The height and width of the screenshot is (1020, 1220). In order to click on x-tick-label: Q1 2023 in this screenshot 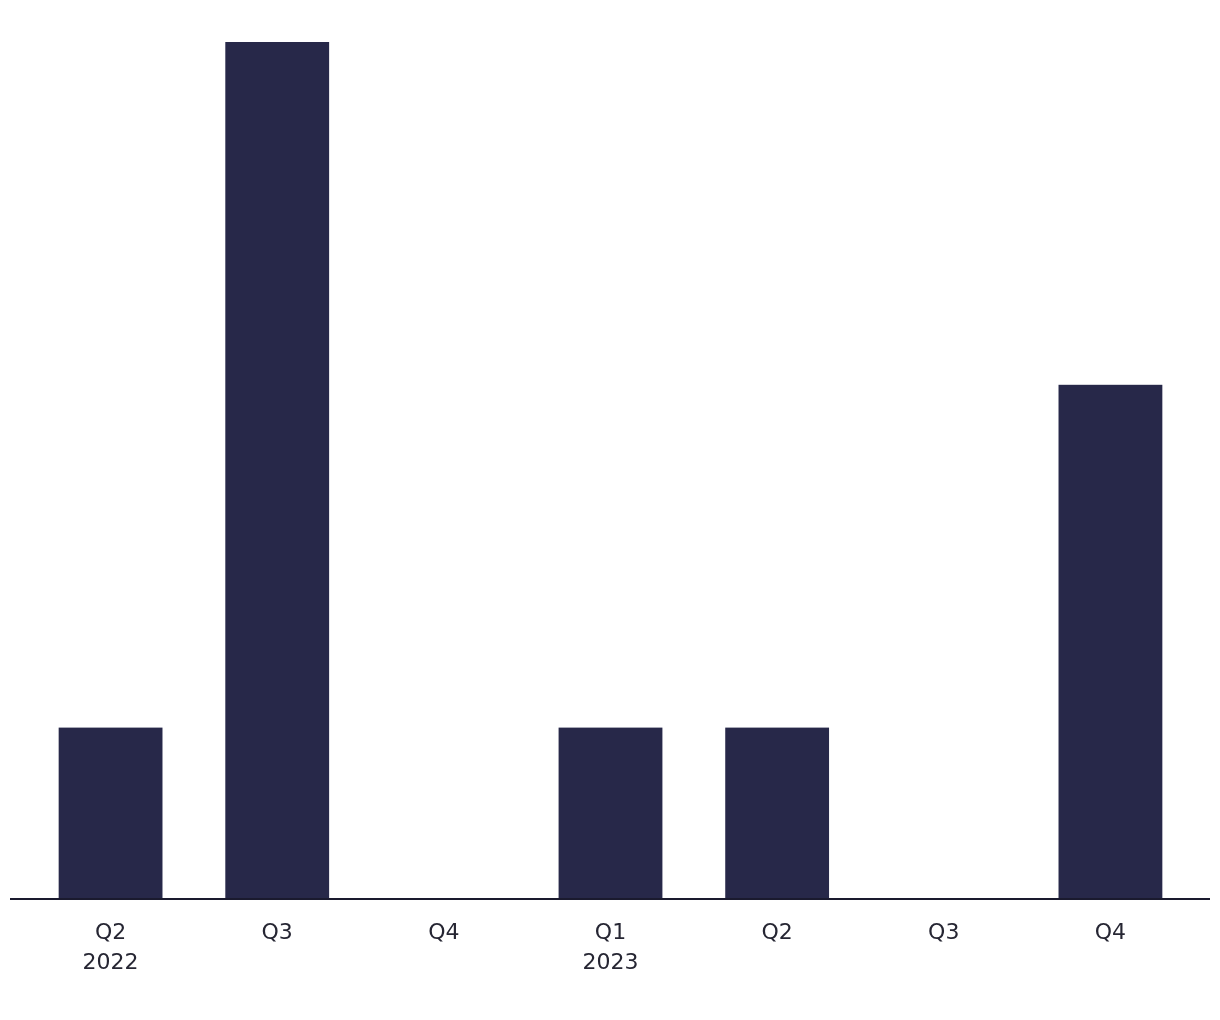, I will do `click(610, 946)`.